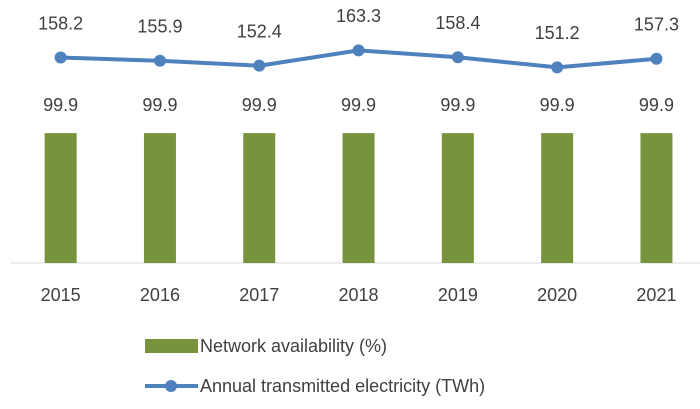 This screenshot has height=409, width=700. Describe the element at coordinates (61, 295) in the screenshot. I see `x-tick-label: 2015` at that location.